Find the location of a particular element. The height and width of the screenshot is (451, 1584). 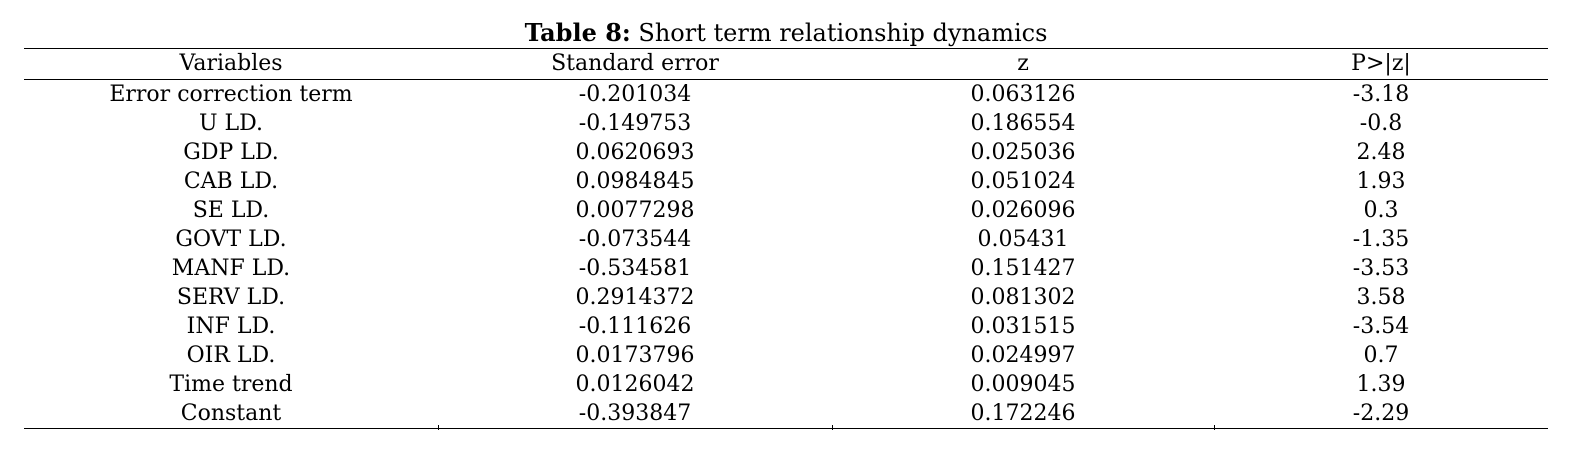

table-row: U LD. -0.149753 0.186554 -0.8 is located at coordinates (786, 123).